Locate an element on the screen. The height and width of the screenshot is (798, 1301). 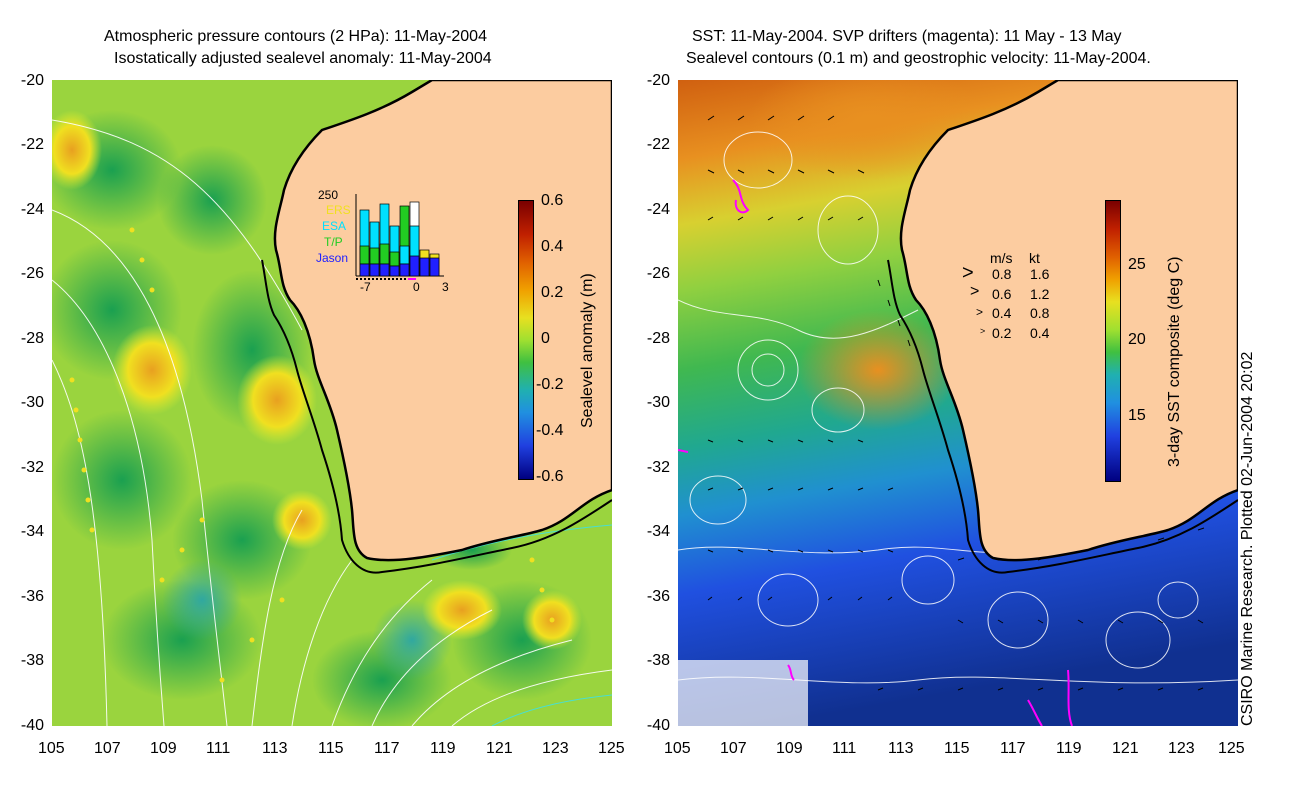
sst-colorbar-label: 3-day SST composite (deg C) is located at coordinates (1174, 361).